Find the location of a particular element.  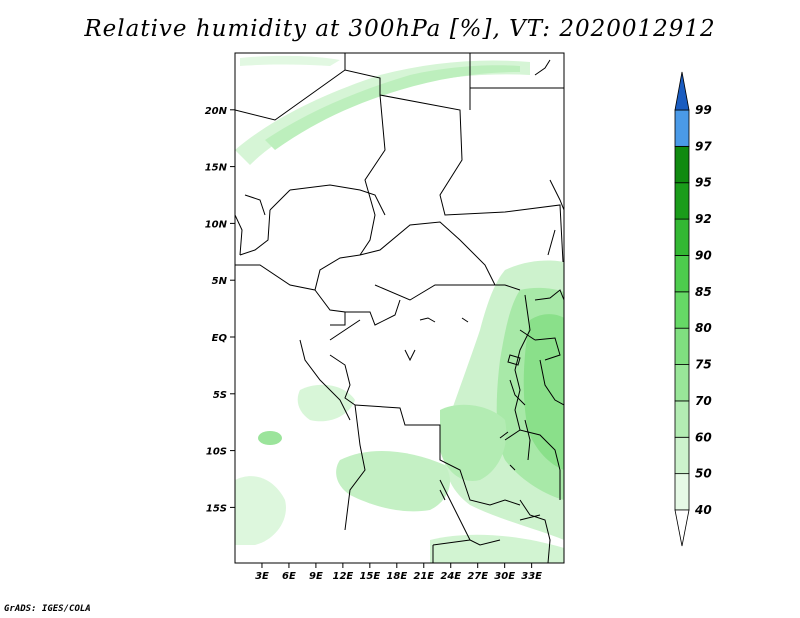

lon-tick-label: 3E is located at coordinates (262, 576).